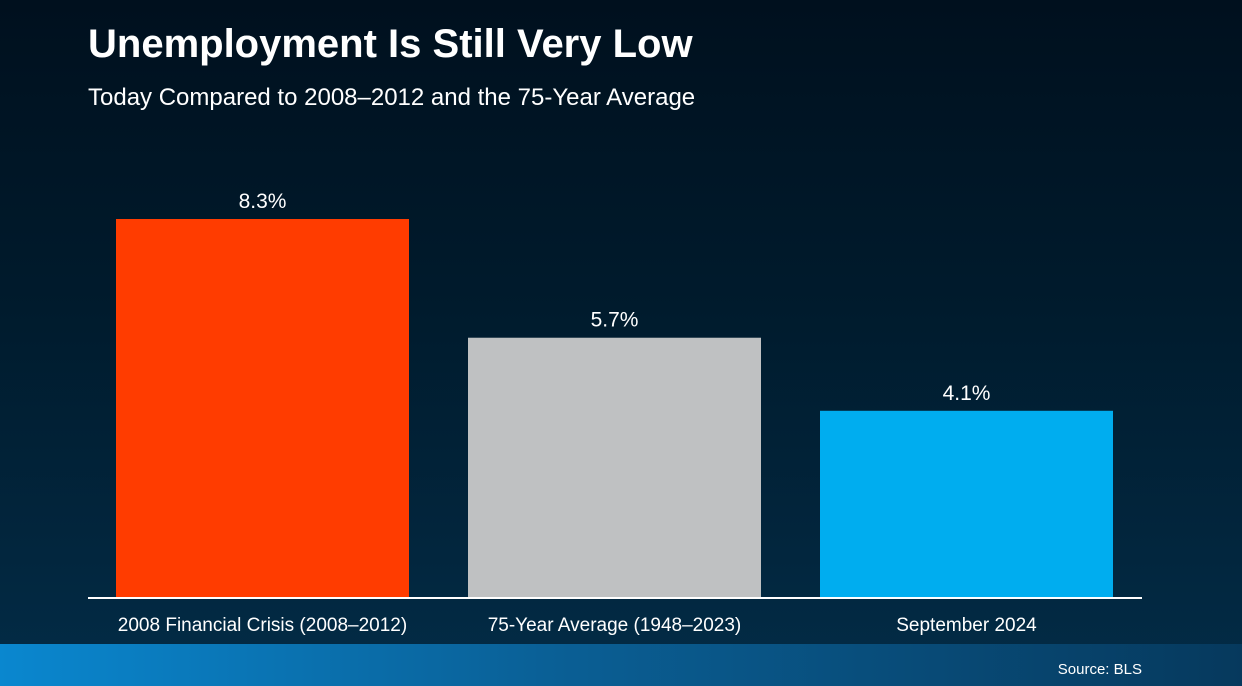 Image resolution: width=1242 pixels, height=686 pixels. Describe the element at coordinates (615, 320) in the screenshot. I see `bar-value-label: 5.7%` at that location.